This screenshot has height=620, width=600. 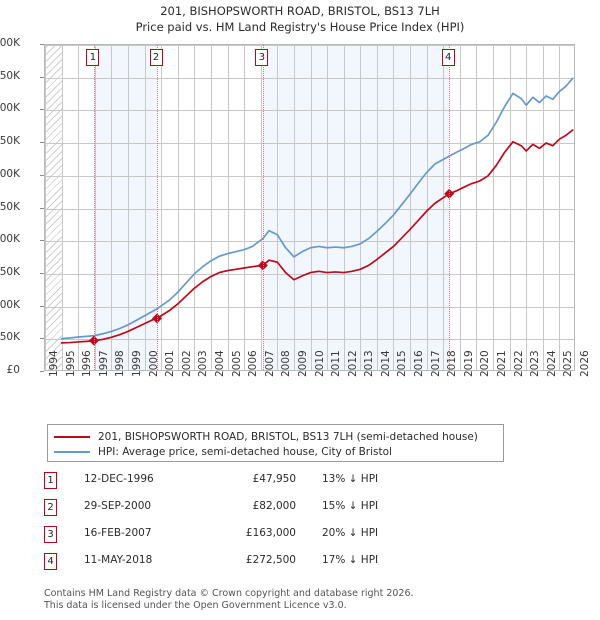 I want to click on row-price: £47,950, so click(x=274, y=479).